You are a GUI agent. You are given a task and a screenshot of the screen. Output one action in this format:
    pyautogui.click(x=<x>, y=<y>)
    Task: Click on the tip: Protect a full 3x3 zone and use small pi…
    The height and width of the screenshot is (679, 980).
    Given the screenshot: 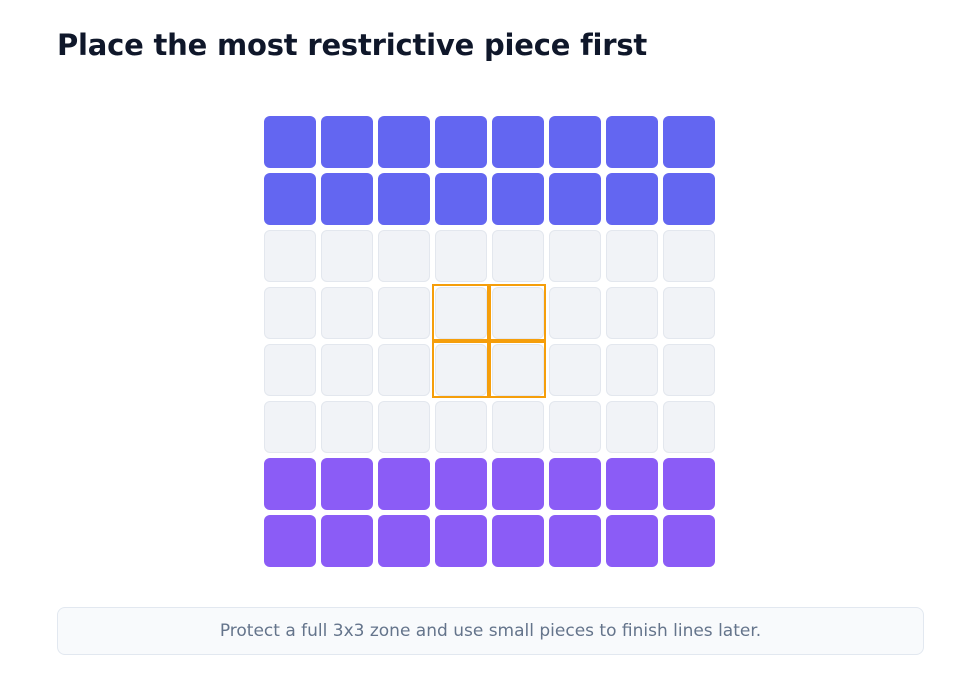 What is the action you would take?
    pyautogui.click(x=490, y=631)
    